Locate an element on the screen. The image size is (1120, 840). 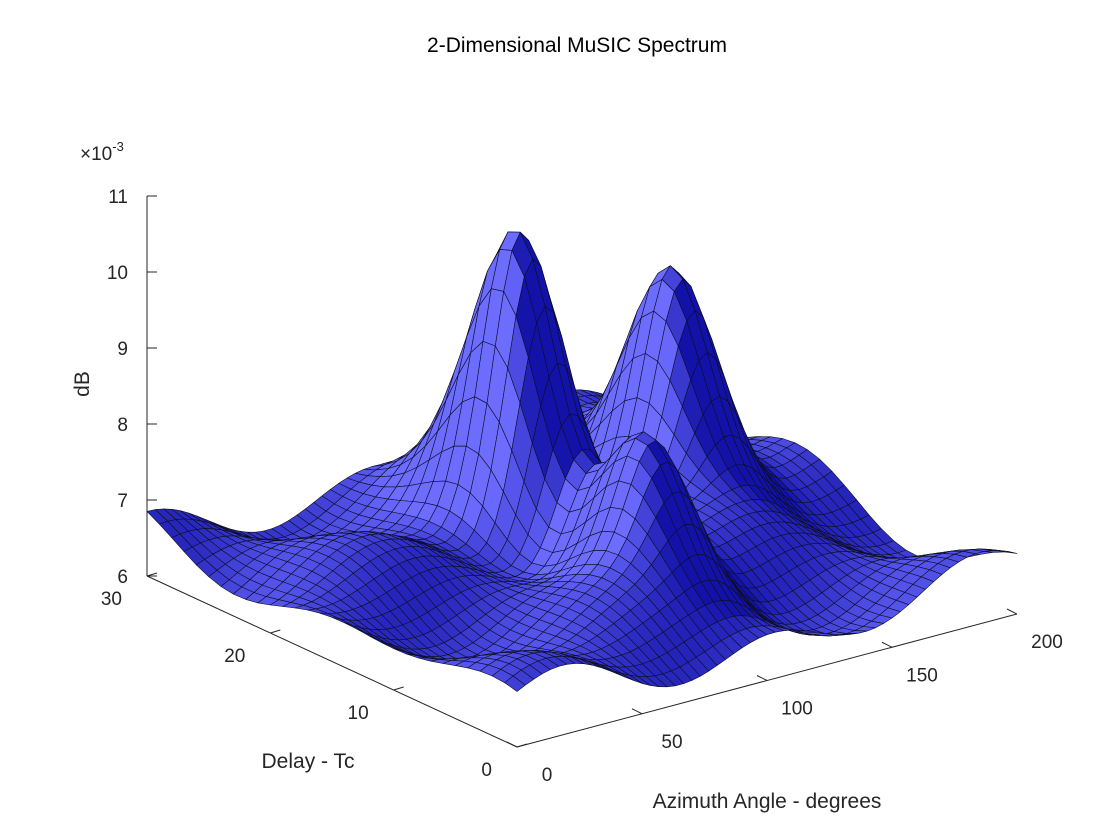
y-tick-label: 10 is located at coordinates (358, 713).